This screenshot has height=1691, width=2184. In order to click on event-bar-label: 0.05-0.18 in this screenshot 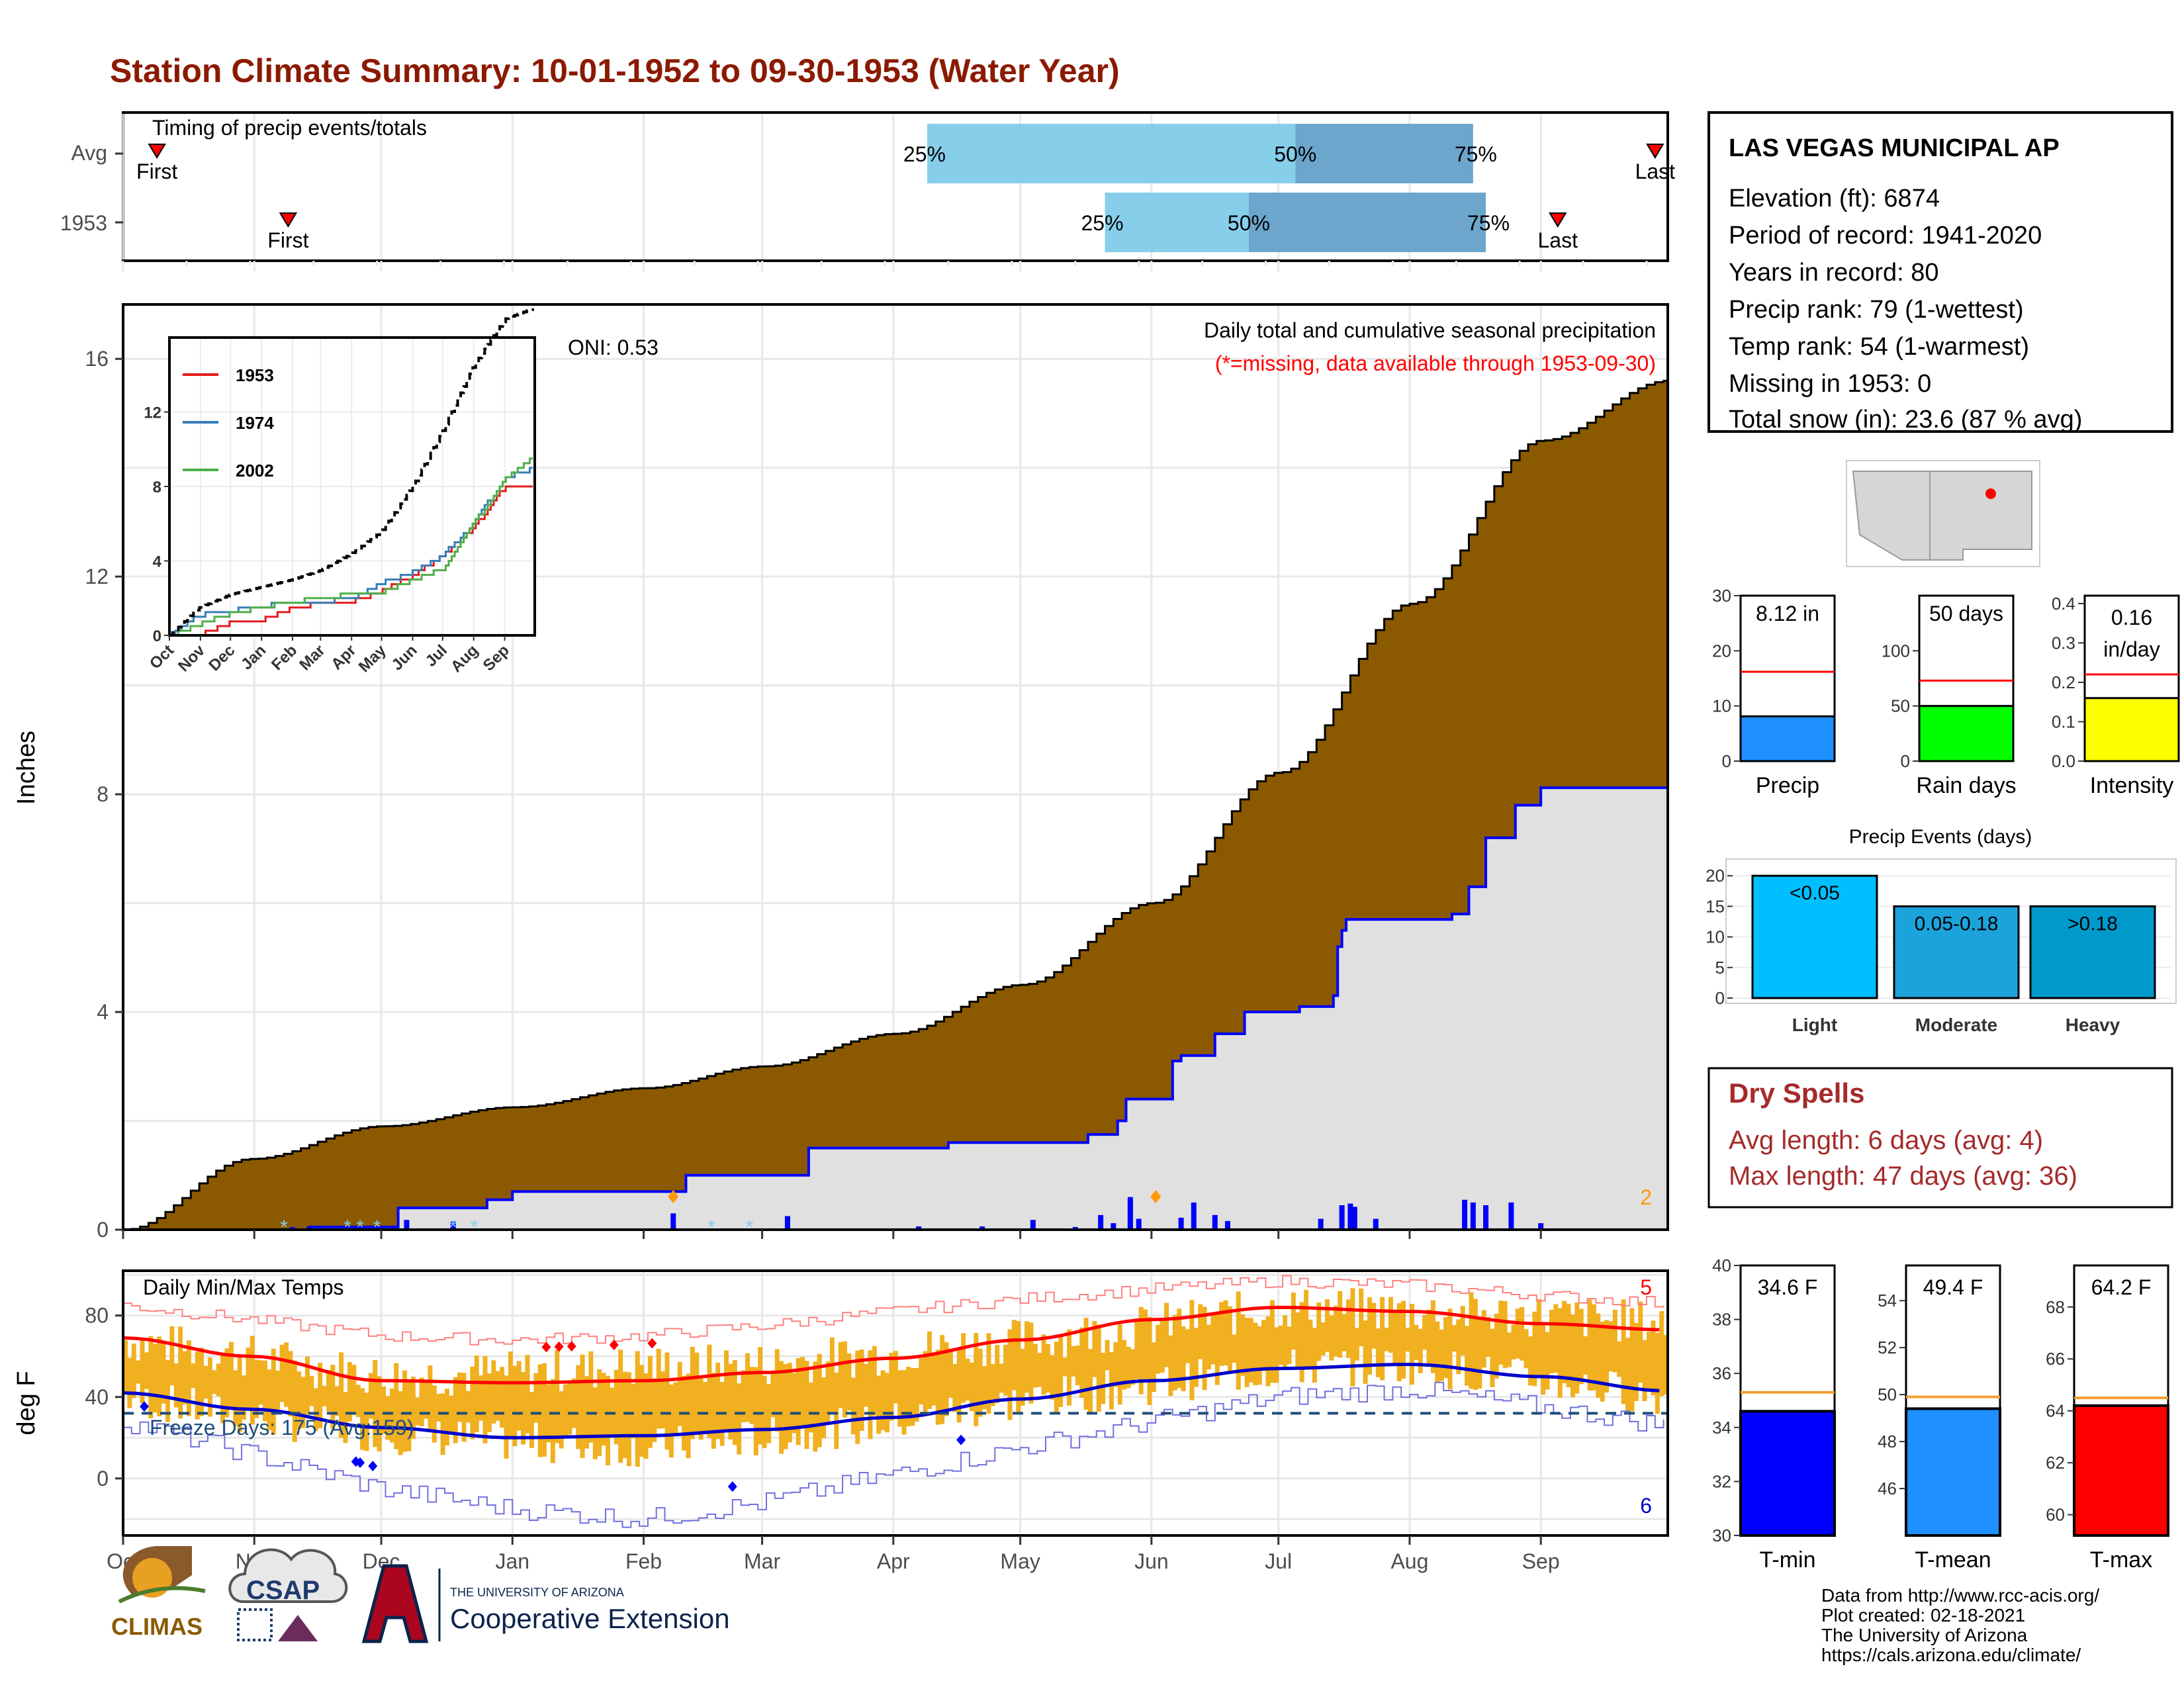, I will do `click(1957, 924)`.